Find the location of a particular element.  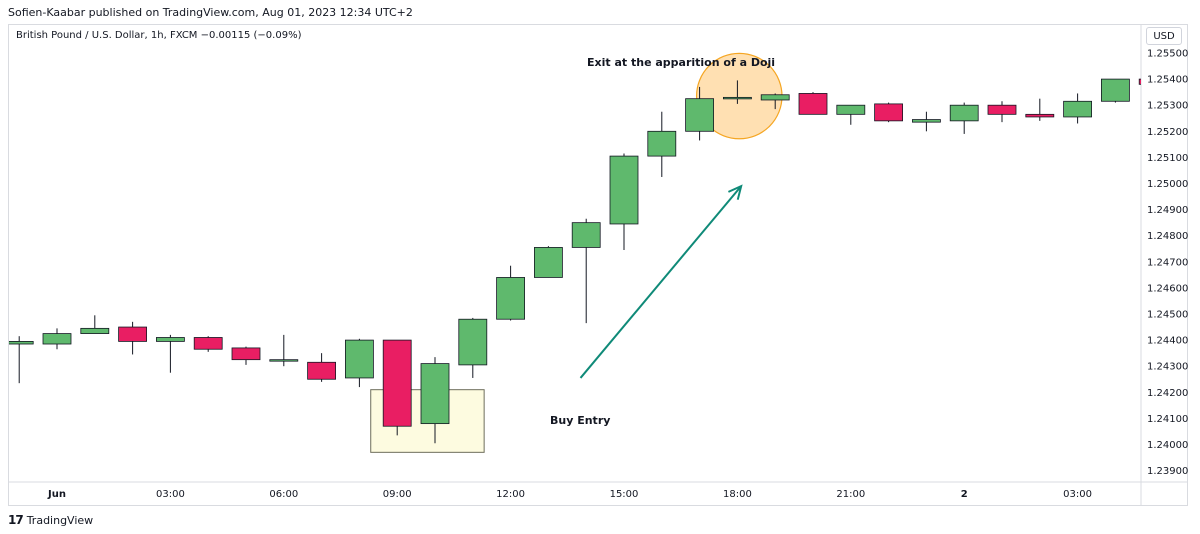

price-tick-label: 1.25000 is located at coordinates (1167, 184).